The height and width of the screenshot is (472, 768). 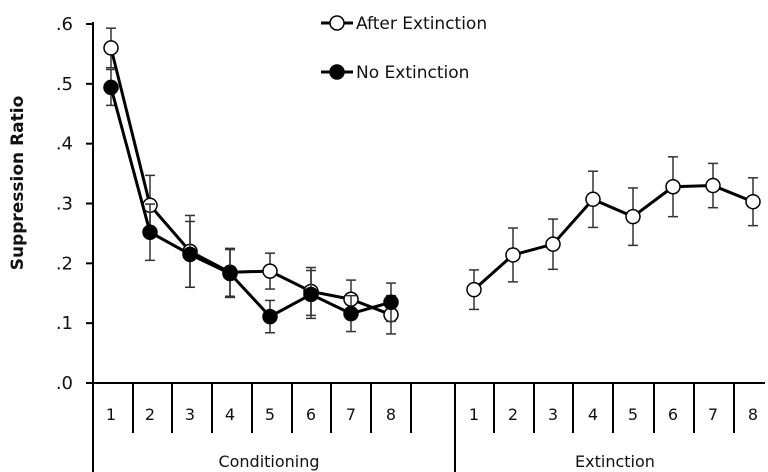 I want to click on series-line, so click(x=613, y=237).